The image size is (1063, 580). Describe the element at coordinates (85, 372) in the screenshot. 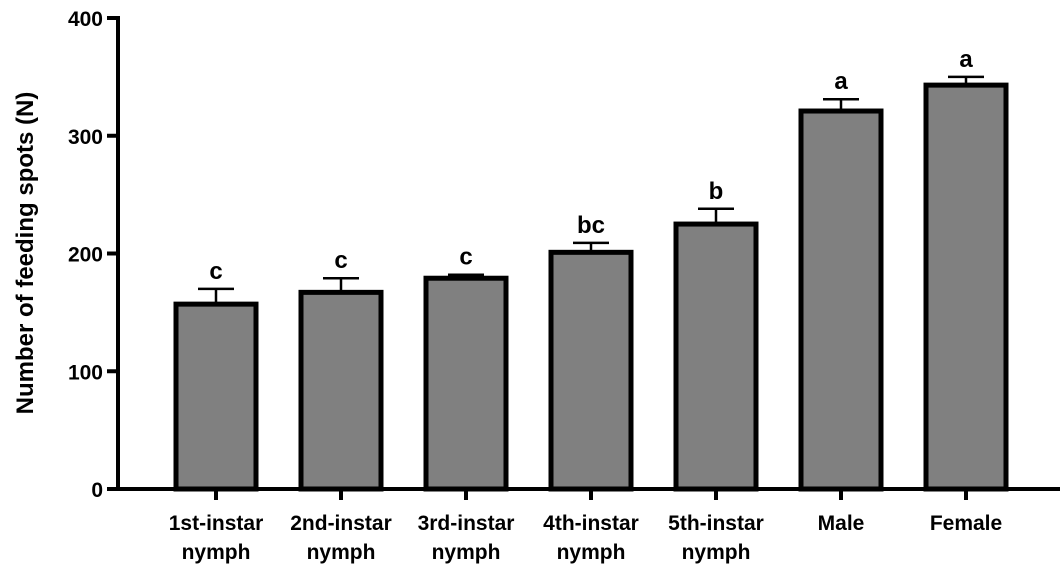

I see `y-tick-label: 100` at that location.